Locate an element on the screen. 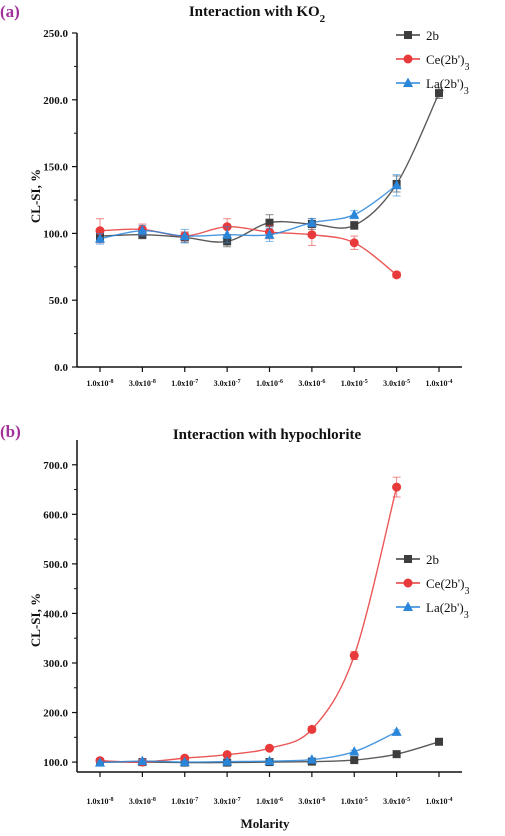  chart-title: Interaction with KO2 is located at coordinates (257, 14).